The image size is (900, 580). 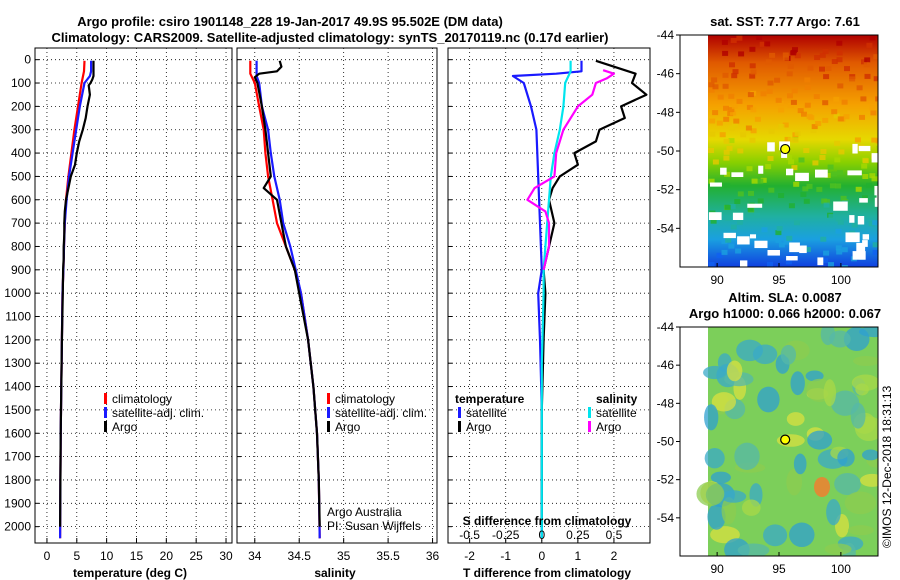 I want to click on x-tick-label: 30, so click(x=226, y=556).